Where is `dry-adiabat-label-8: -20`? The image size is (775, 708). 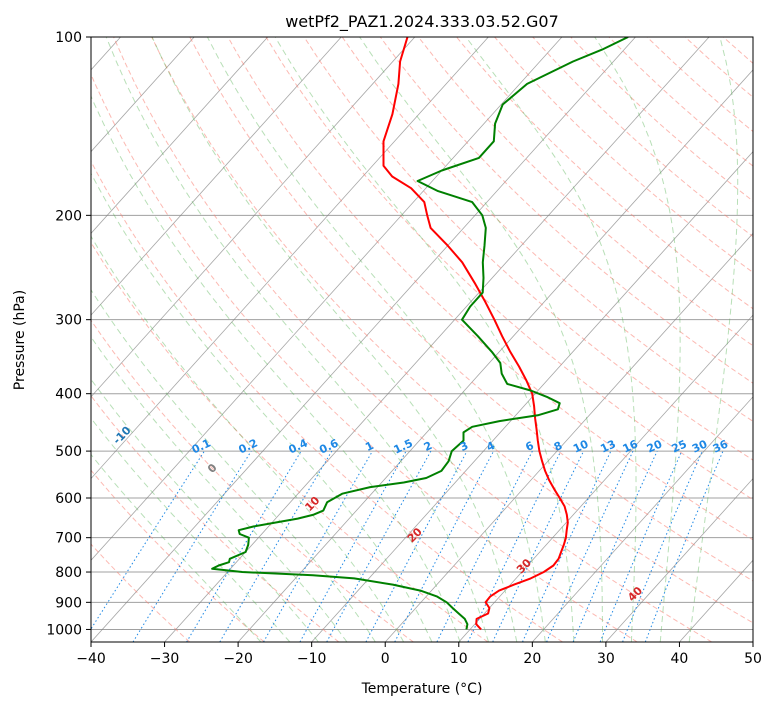 dry-adiabat-label-8: -20 is located at coordinates (54, 423).